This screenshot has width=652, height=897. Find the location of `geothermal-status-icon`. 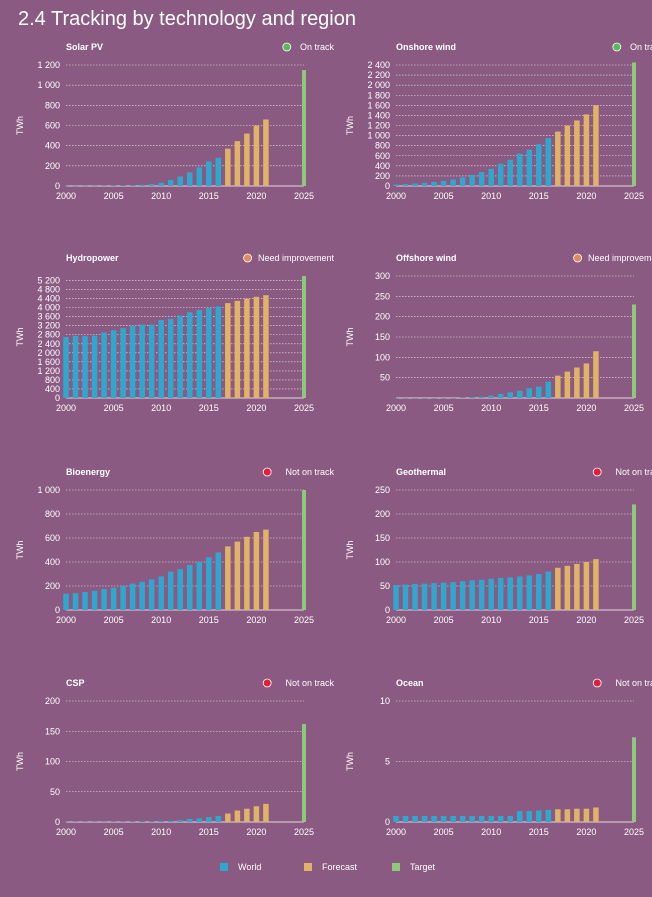

geothermal-status-icon is located at coordinates (597, 472).